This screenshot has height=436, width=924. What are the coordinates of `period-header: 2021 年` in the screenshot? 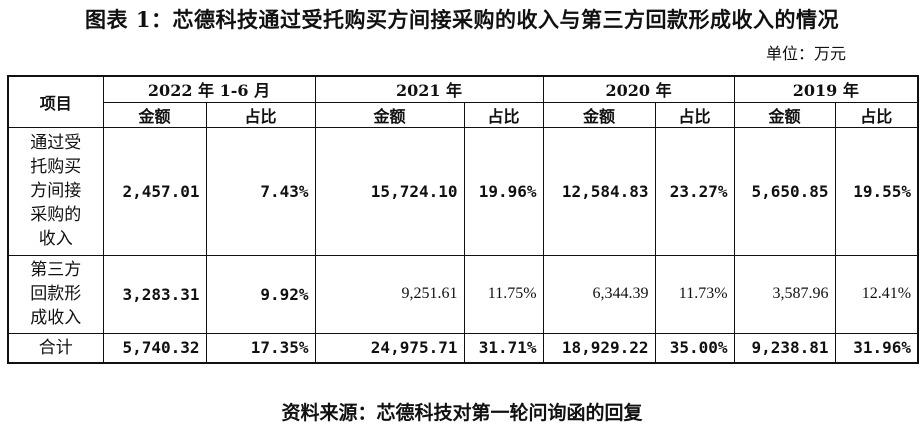 It's located at (429, 89).